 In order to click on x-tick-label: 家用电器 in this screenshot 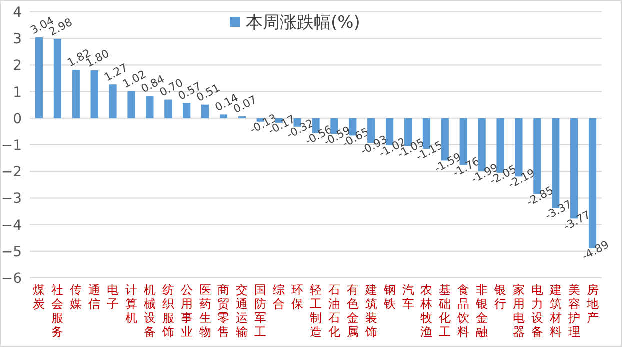, I will do `click(518, 311)`.